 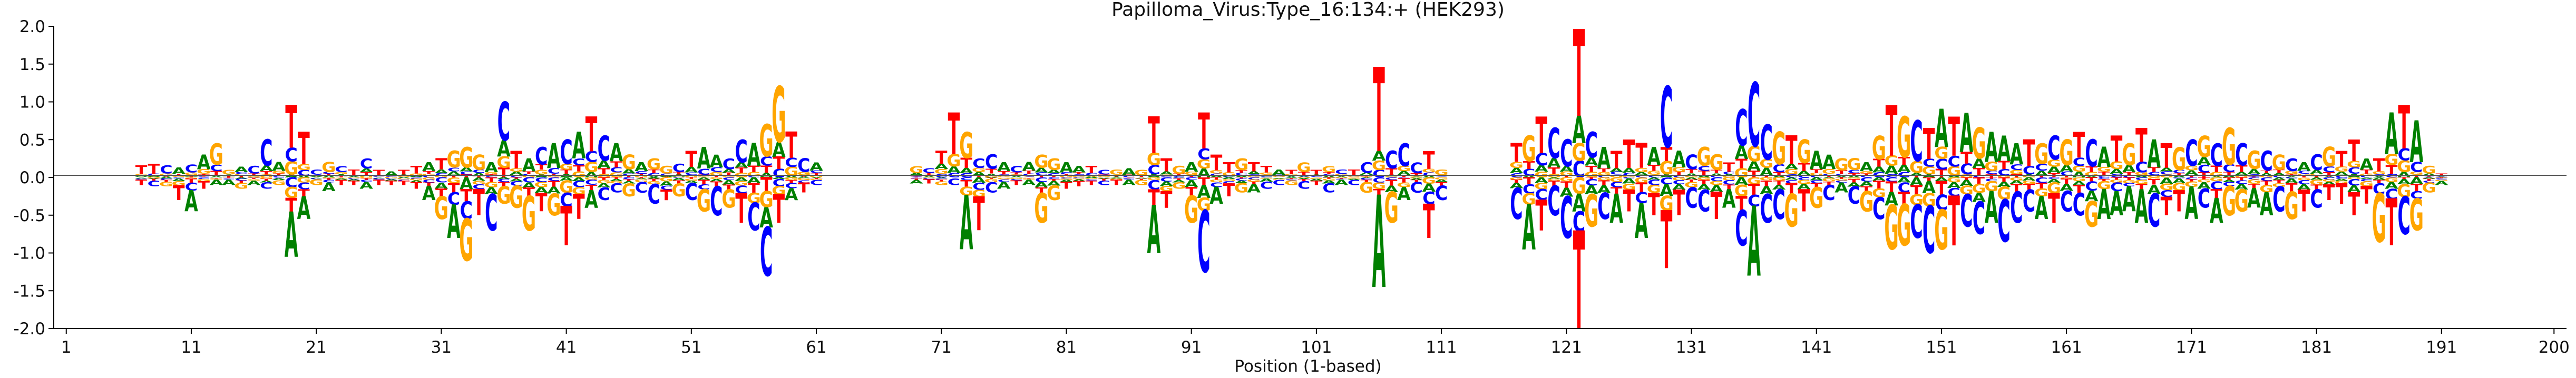 I want to click on x-tick-label: 81, so click(x=1066, y=348).